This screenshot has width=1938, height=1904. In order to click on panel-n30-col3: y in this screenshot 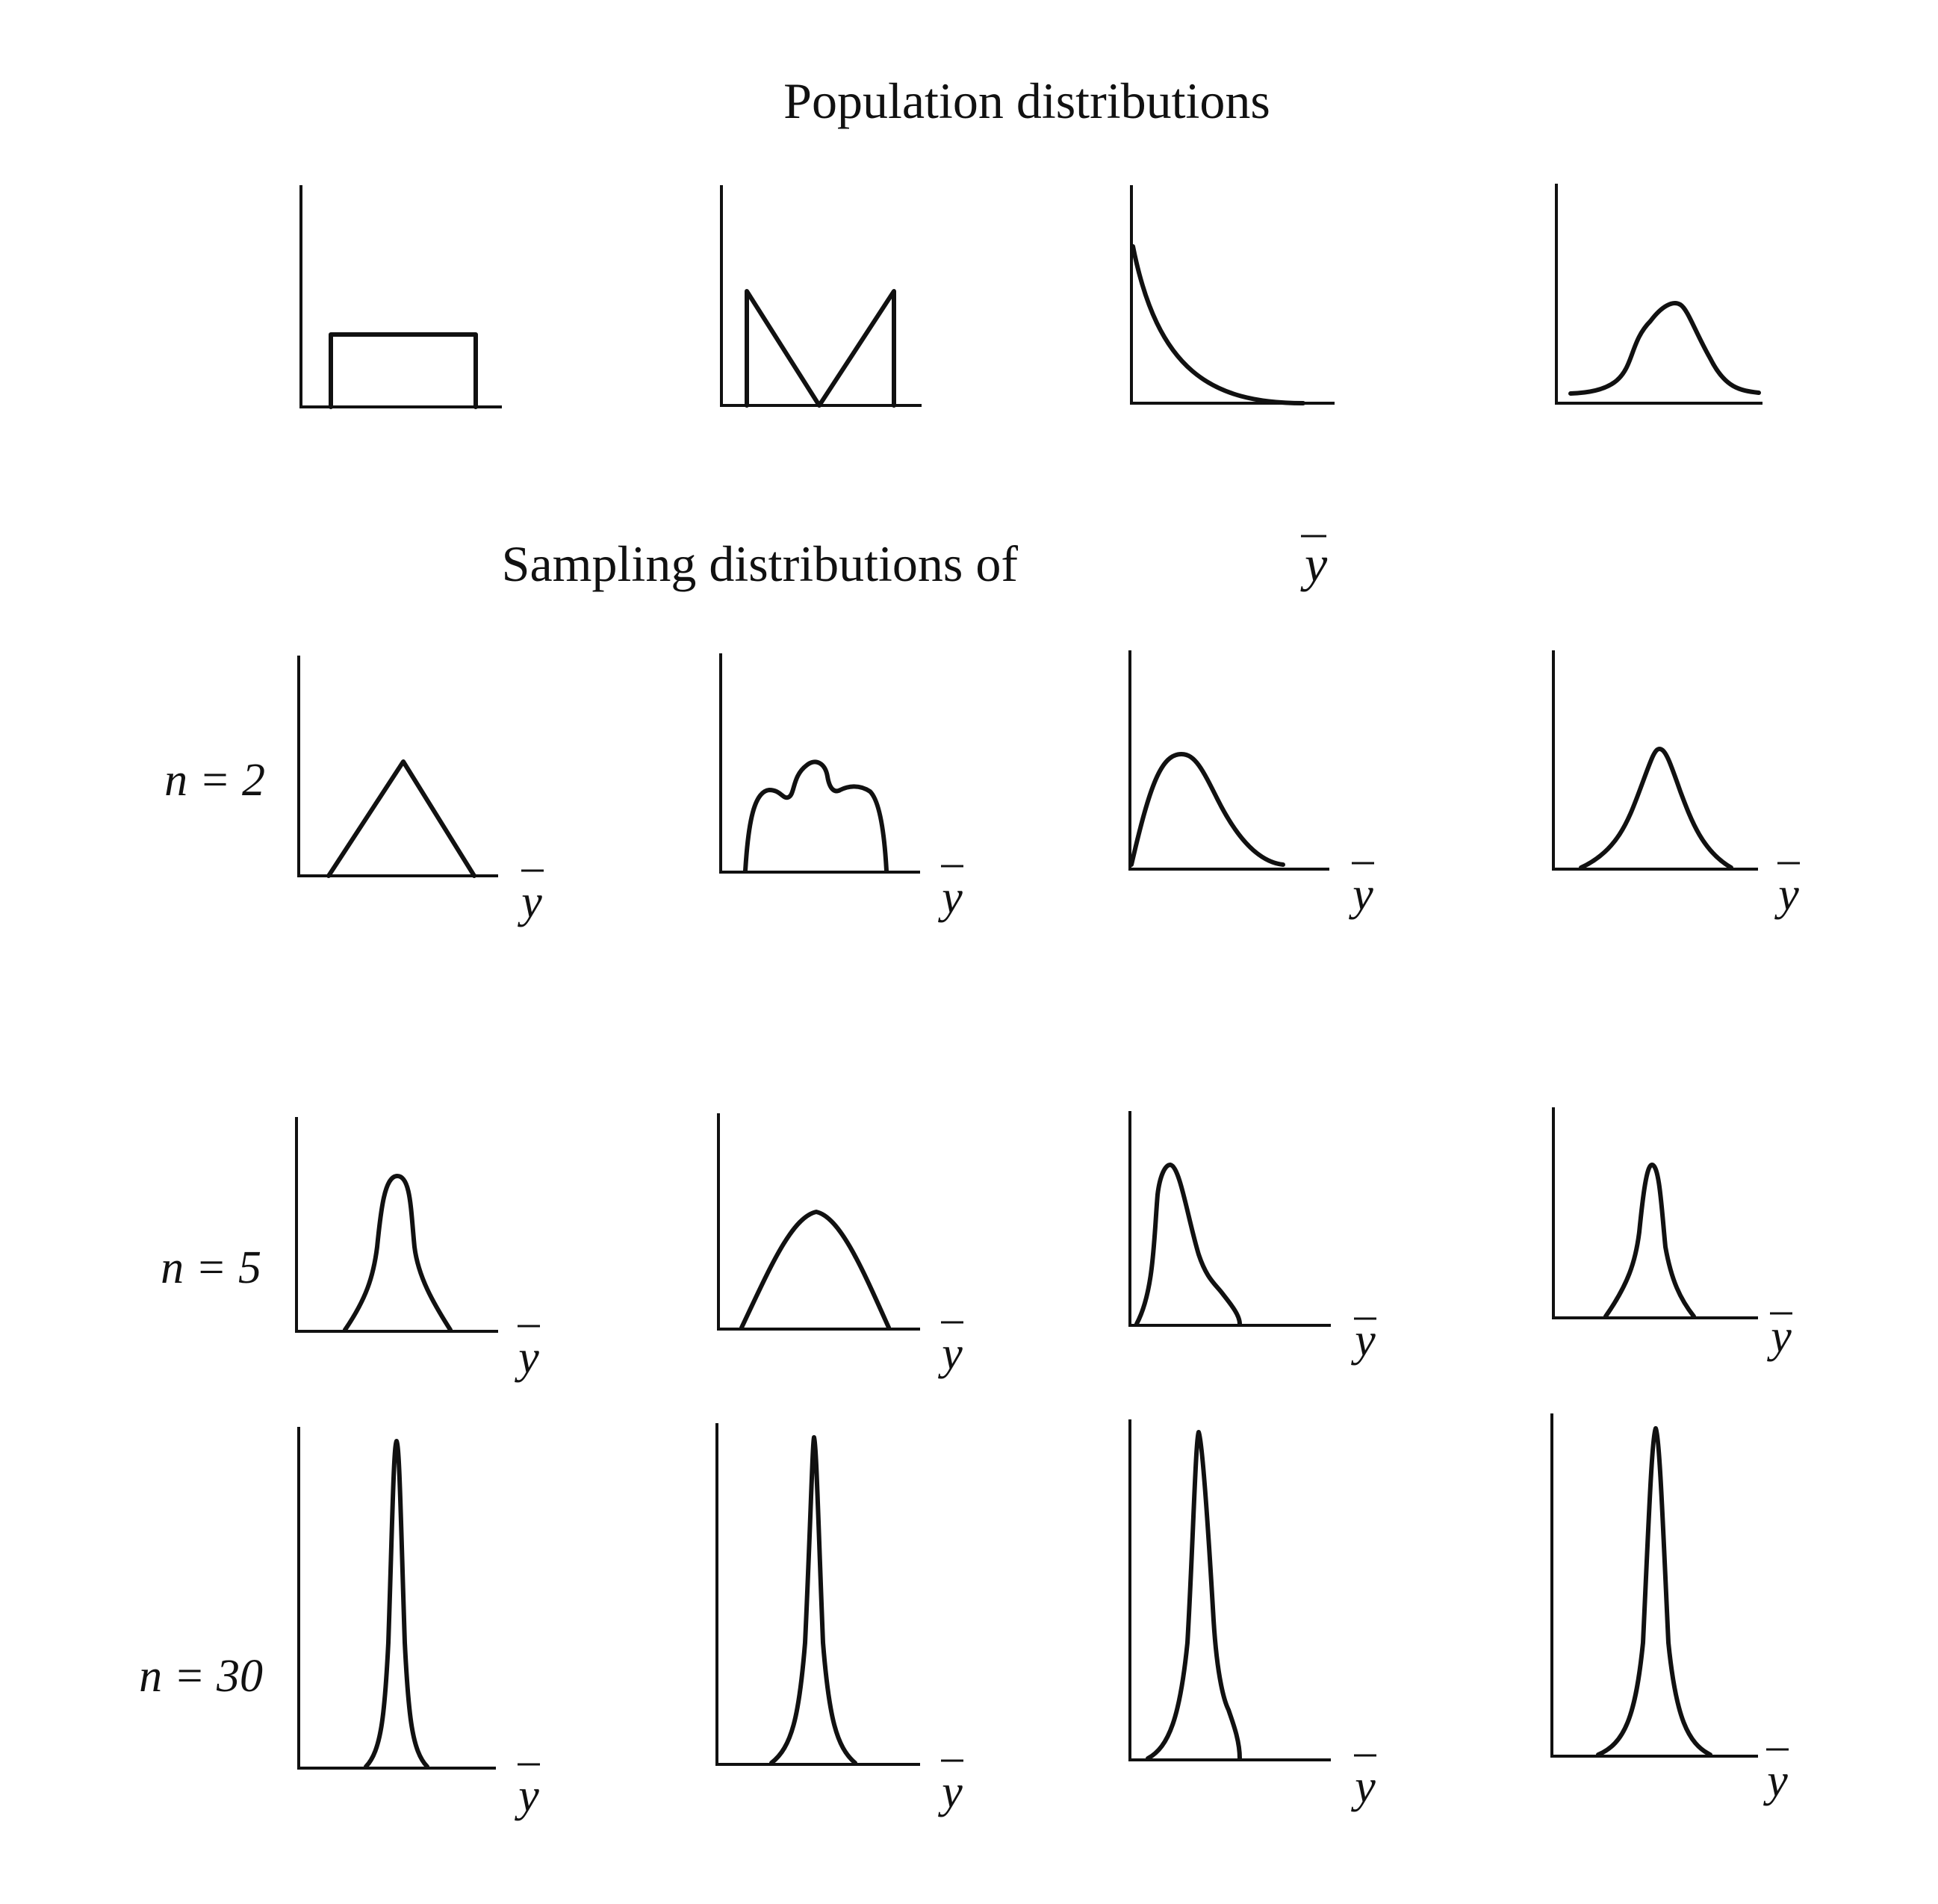, I will do `click(1252, 1615)`.